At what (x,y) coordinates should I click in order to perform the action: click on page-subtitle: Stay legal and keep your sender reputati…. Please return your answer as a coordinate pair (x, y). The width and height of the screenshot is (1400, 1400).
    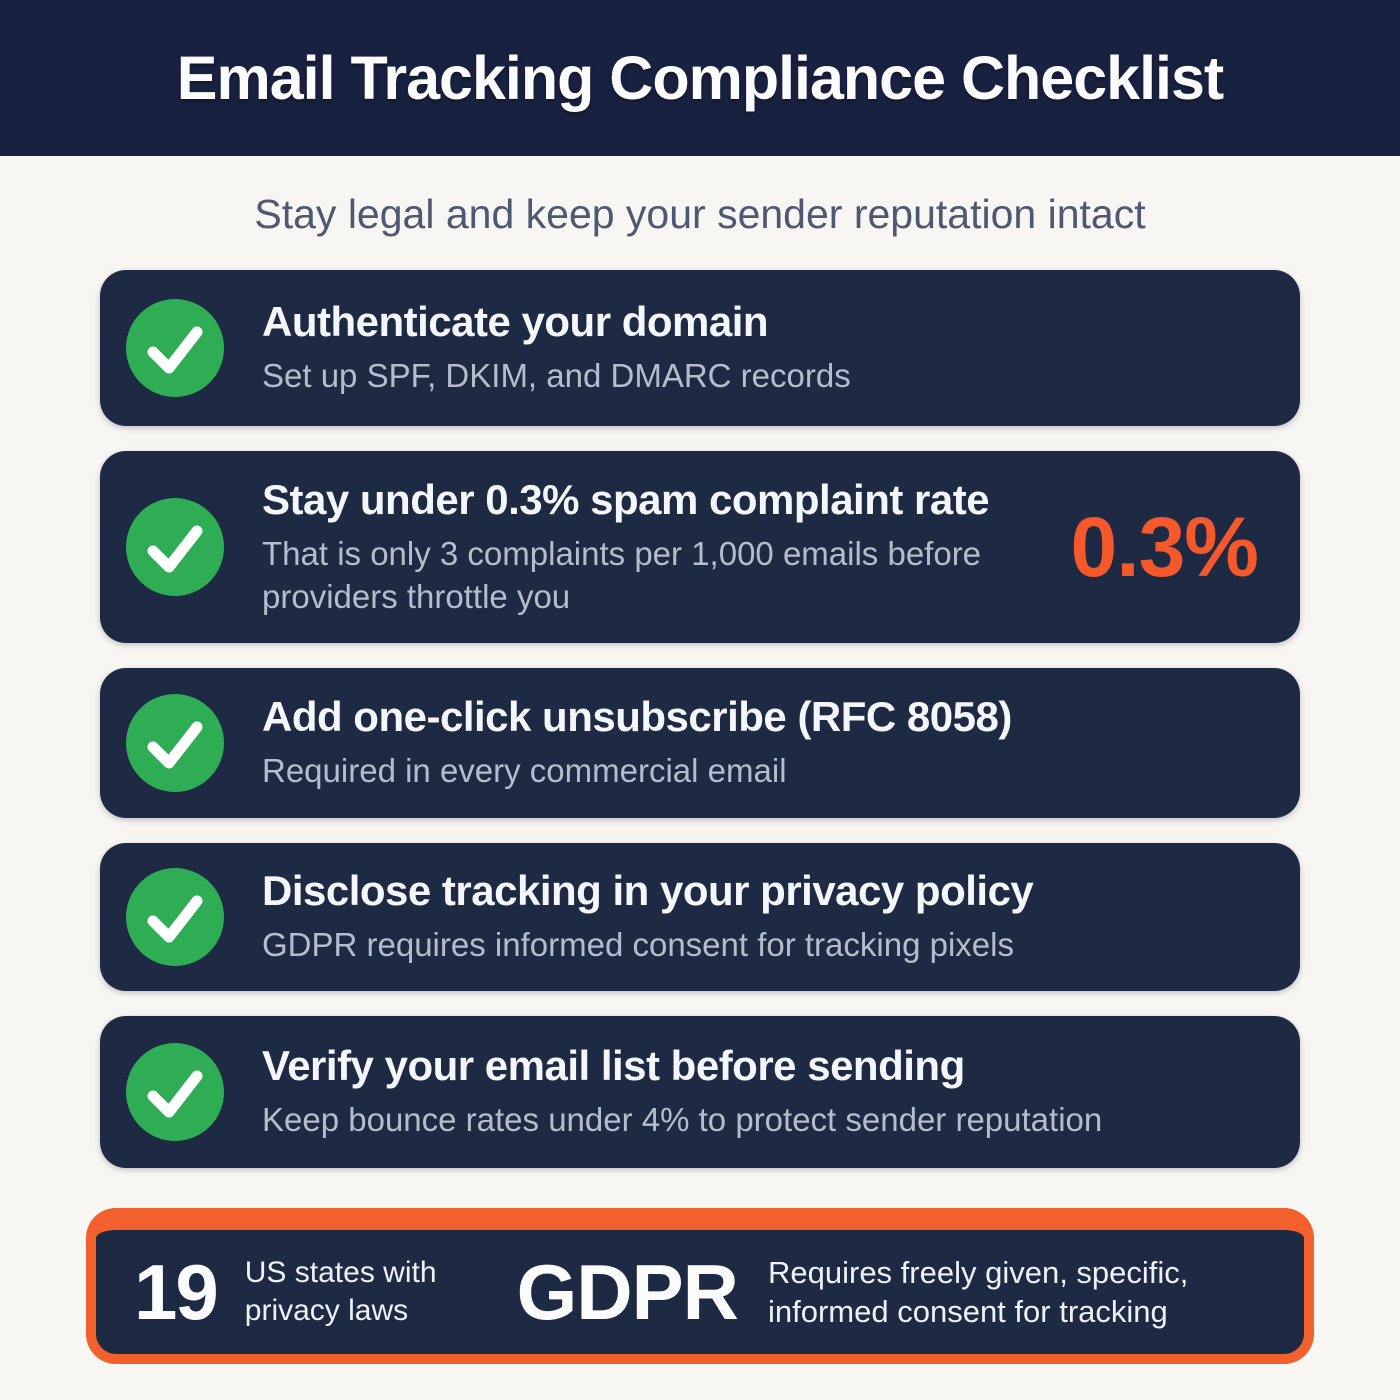
    Looking at the image, I should click on (700, 214).